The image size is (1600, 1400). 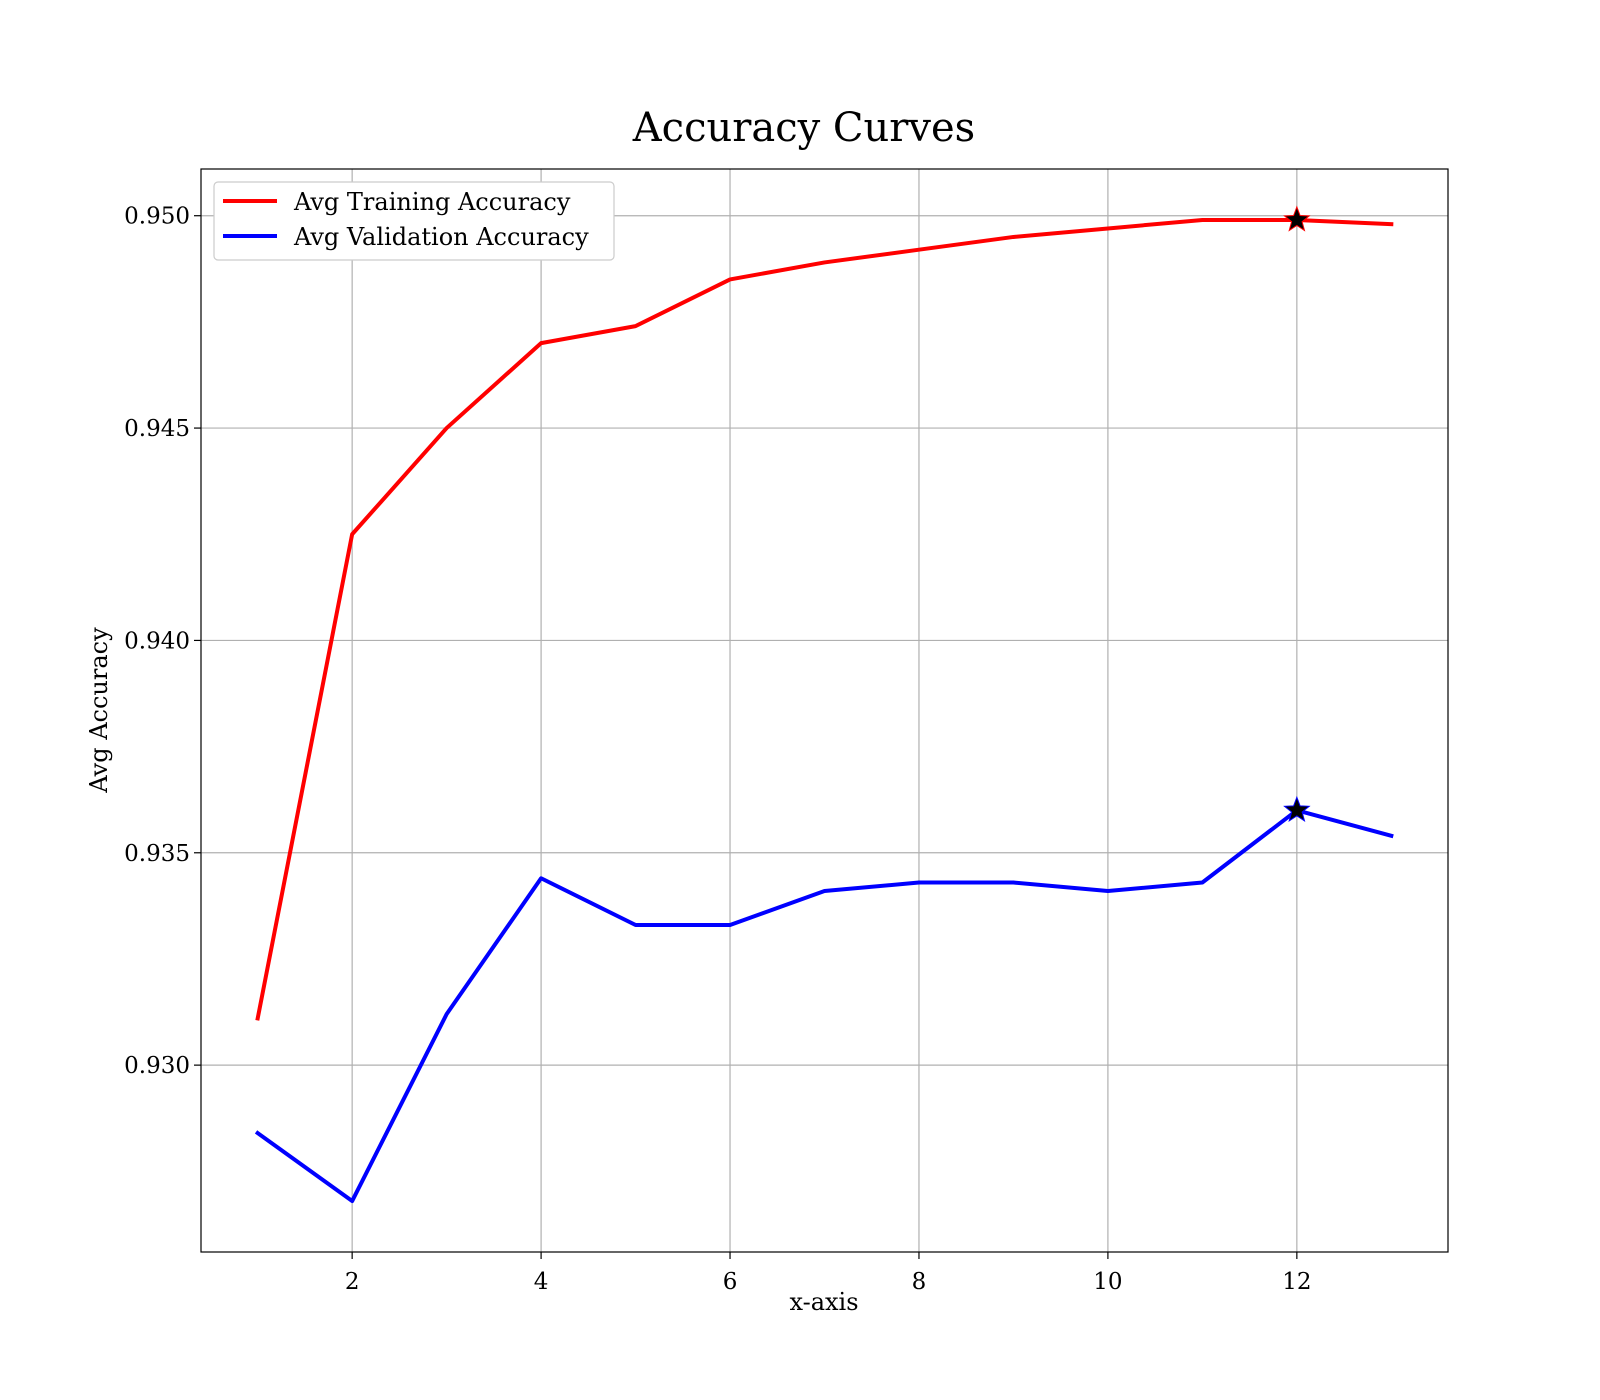 What do you see at coordinates (157, 1066) in the screenshot?
I see `y-tick-label: 0.930` at bounding box center [157, 1066].